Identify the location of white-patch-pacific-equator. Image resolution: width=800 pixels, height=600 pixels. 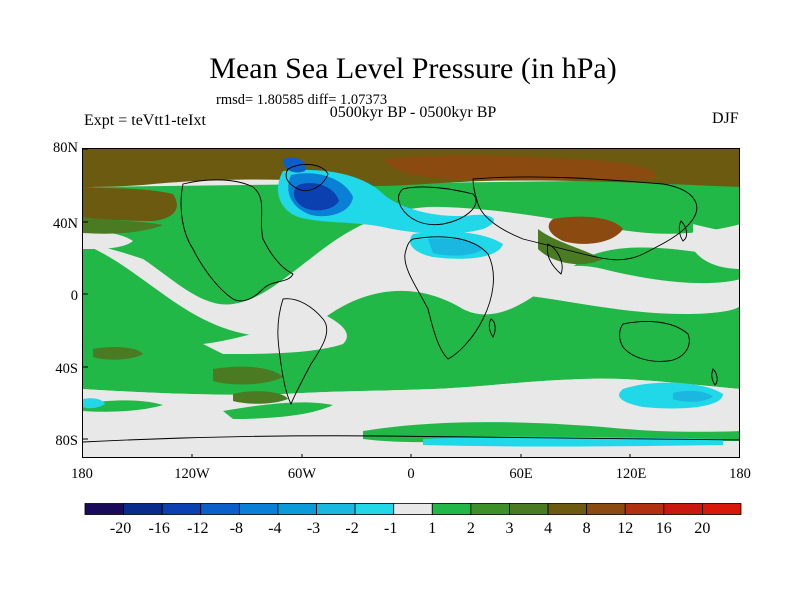
(460, 282).